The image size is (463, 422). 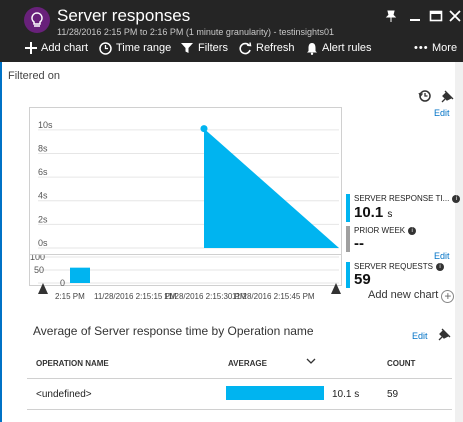 I want to click on refresh-label: Refresh, so click(x=275, y=48).